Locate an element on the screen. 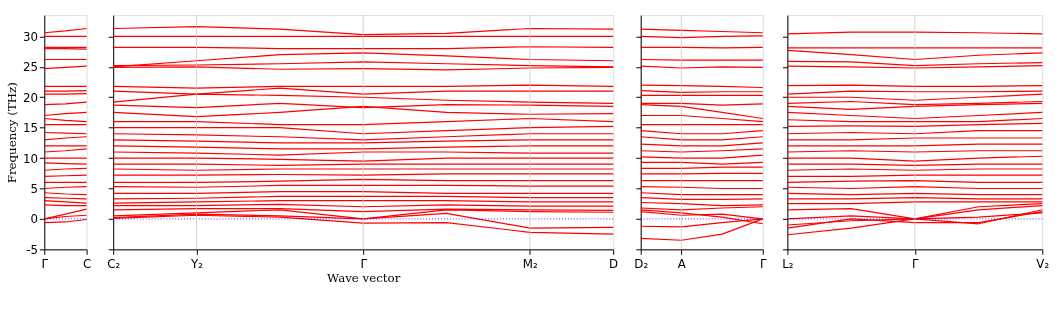  y-tick-label: 30 is located at coordinates (30, 36).